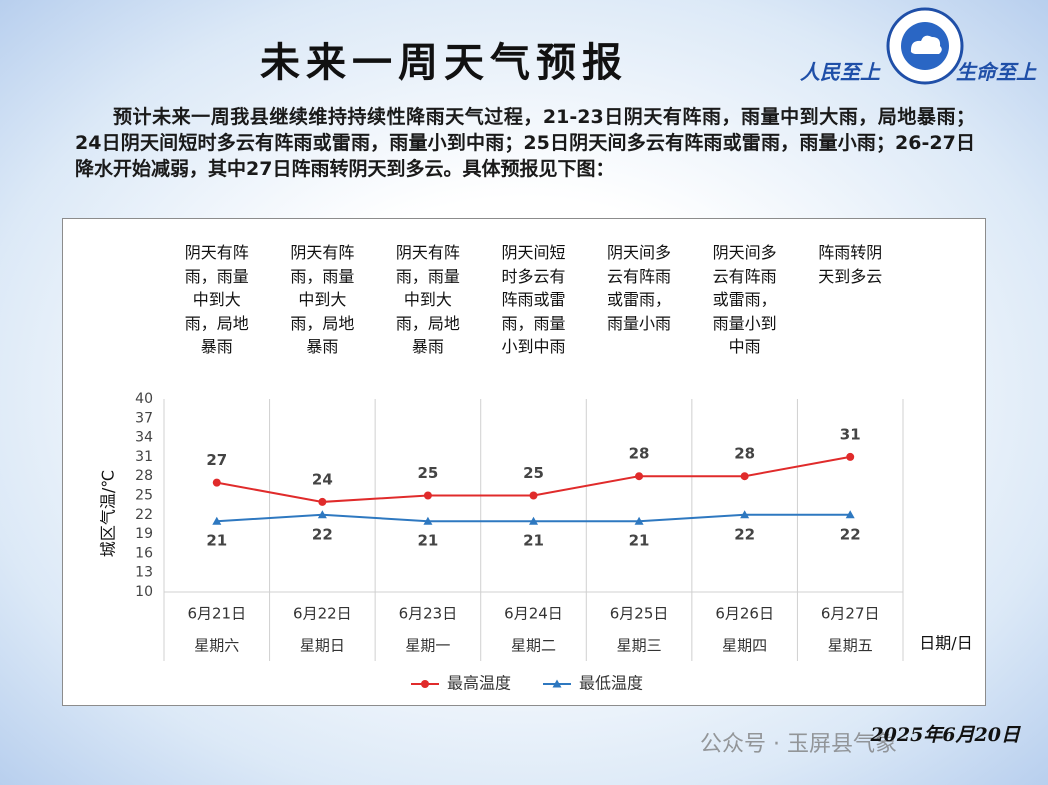 Image resolution: width=1048 pixels, height=785 pixels. What do you see at coordinates (850, 614) in the screenshot?
I see `x-tick-label: 6月27日` at bounding box center [850, 614].